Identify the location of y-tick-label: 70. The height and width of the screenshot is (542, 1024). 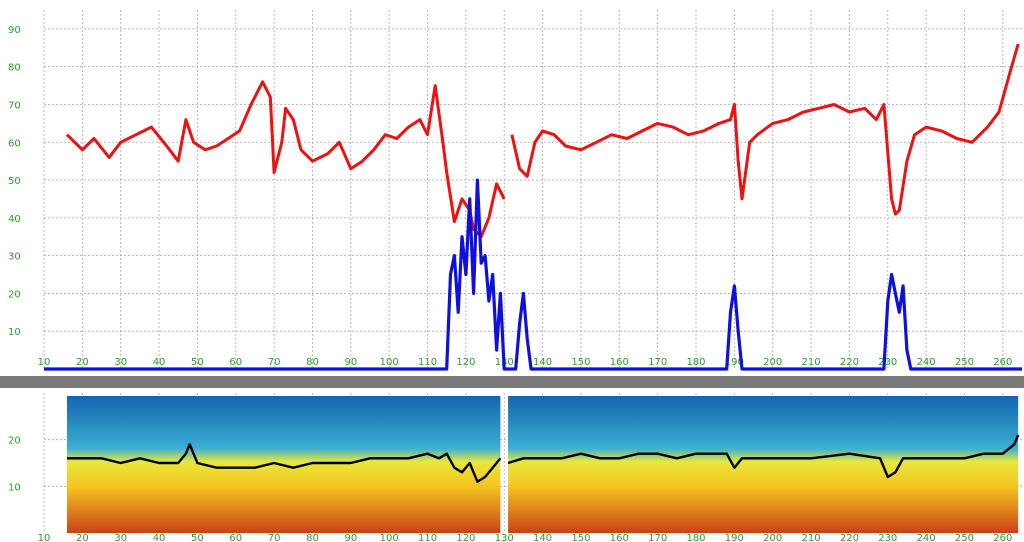
(14, 105).